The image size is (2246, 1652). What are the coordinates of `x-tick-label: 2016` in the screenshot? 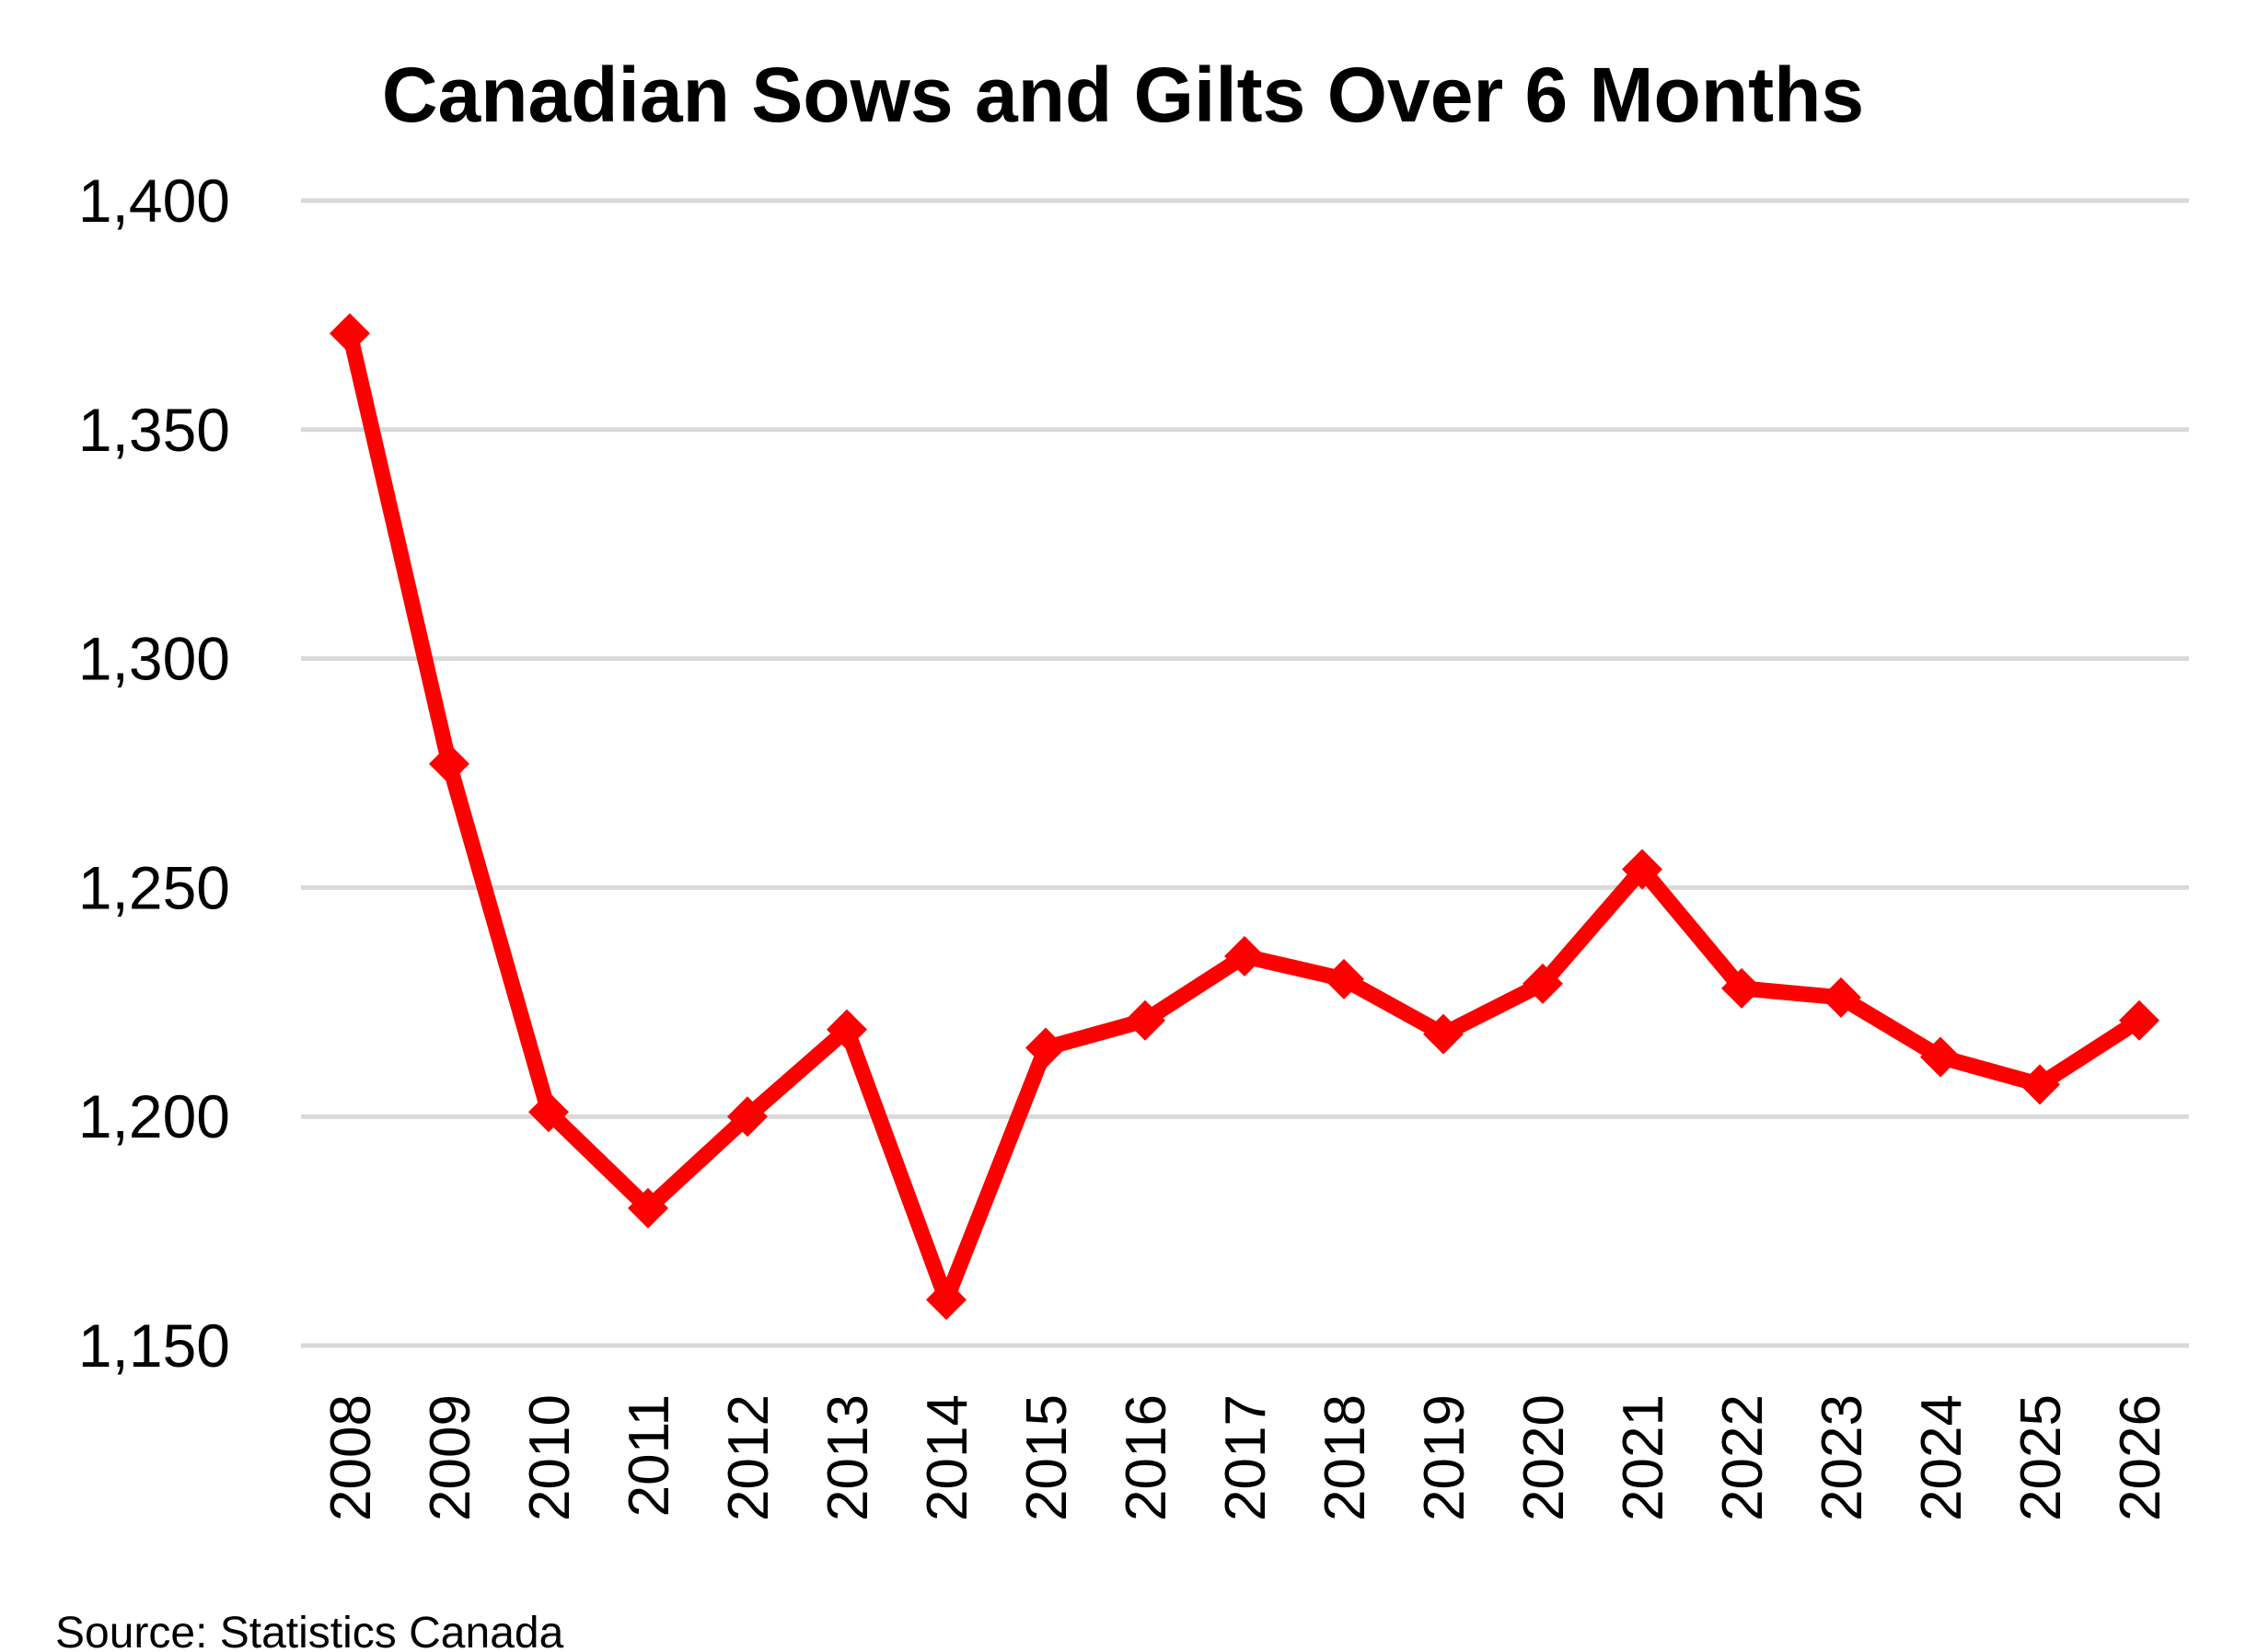 It's located at (1146, 1457).